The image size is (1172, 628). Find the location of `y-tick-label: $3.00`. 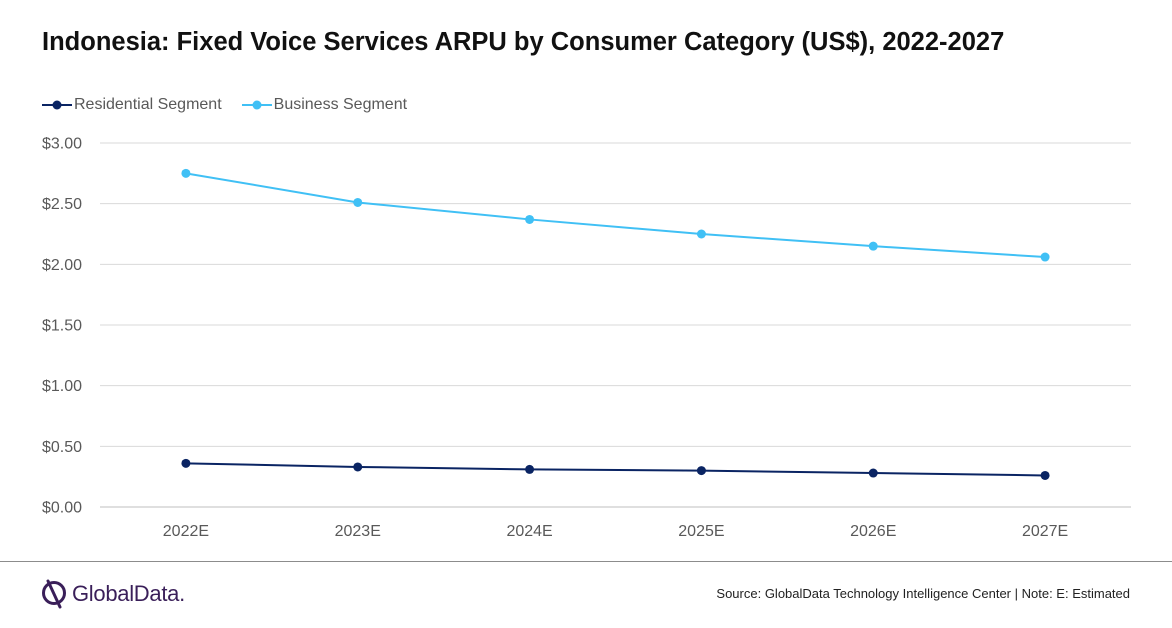

y-tick-label: $3.00 is located at coordinates (62, 144).